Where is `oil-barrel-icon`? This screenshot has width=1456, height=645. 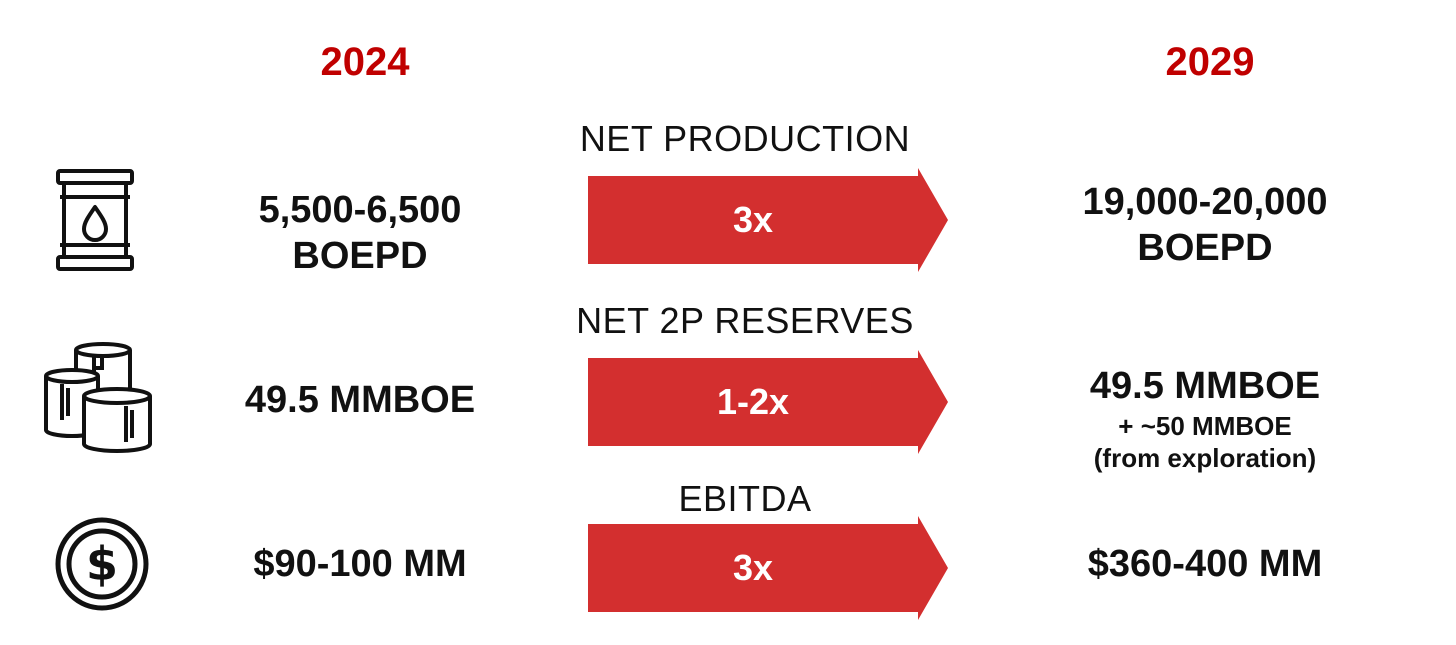
oil-barrel-icon is located at coordinates (95, 220).